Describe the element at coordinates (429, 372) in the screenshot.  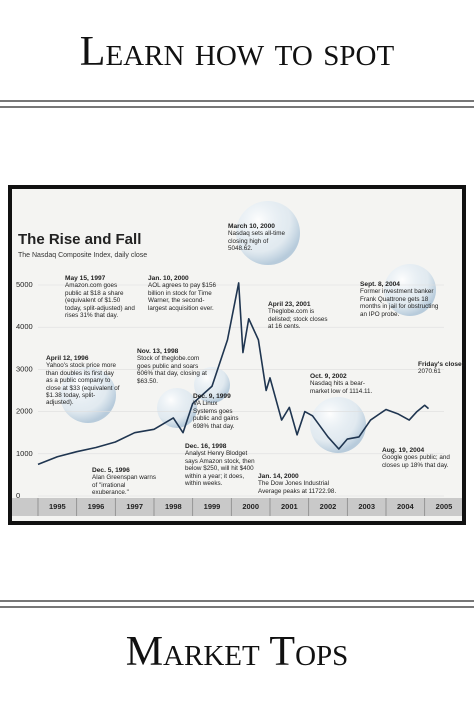
I see `annotation-text: 2070.61` at that location.